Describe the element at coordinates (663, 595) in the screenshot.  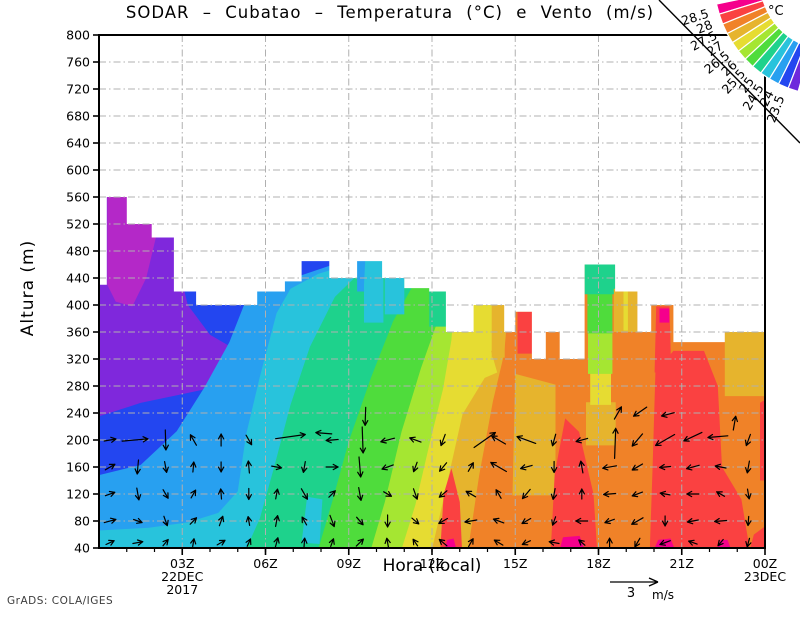
I see `wind-scale-unit: m/s` at that location.